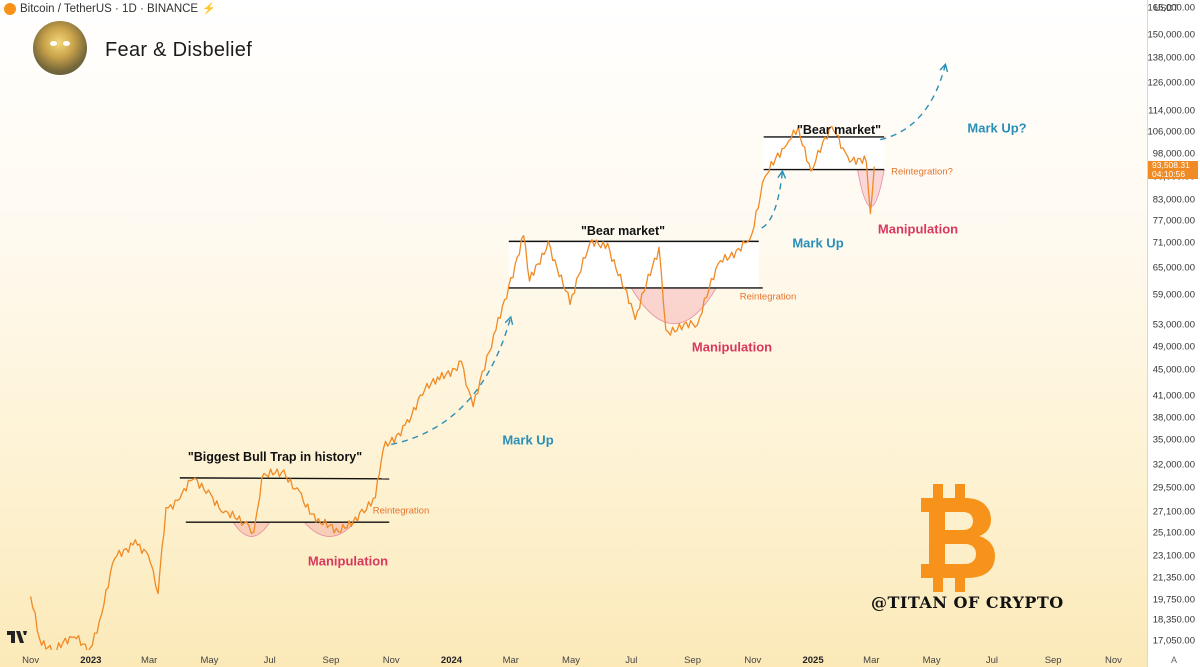 This screenshot has height=667, width=1200. Describe the element at coordinates (918, 229) in the screenshot. I see `manipulation-label-3: Manipulation` at that location.